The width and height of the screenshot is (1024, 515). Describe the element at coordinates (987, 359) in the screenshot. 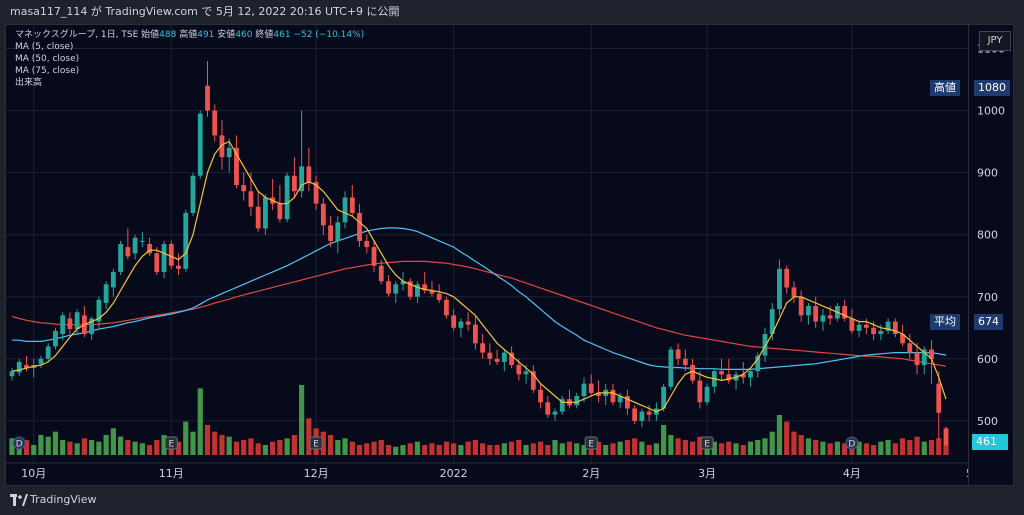

I see `price-axis-label: 600` at that location.